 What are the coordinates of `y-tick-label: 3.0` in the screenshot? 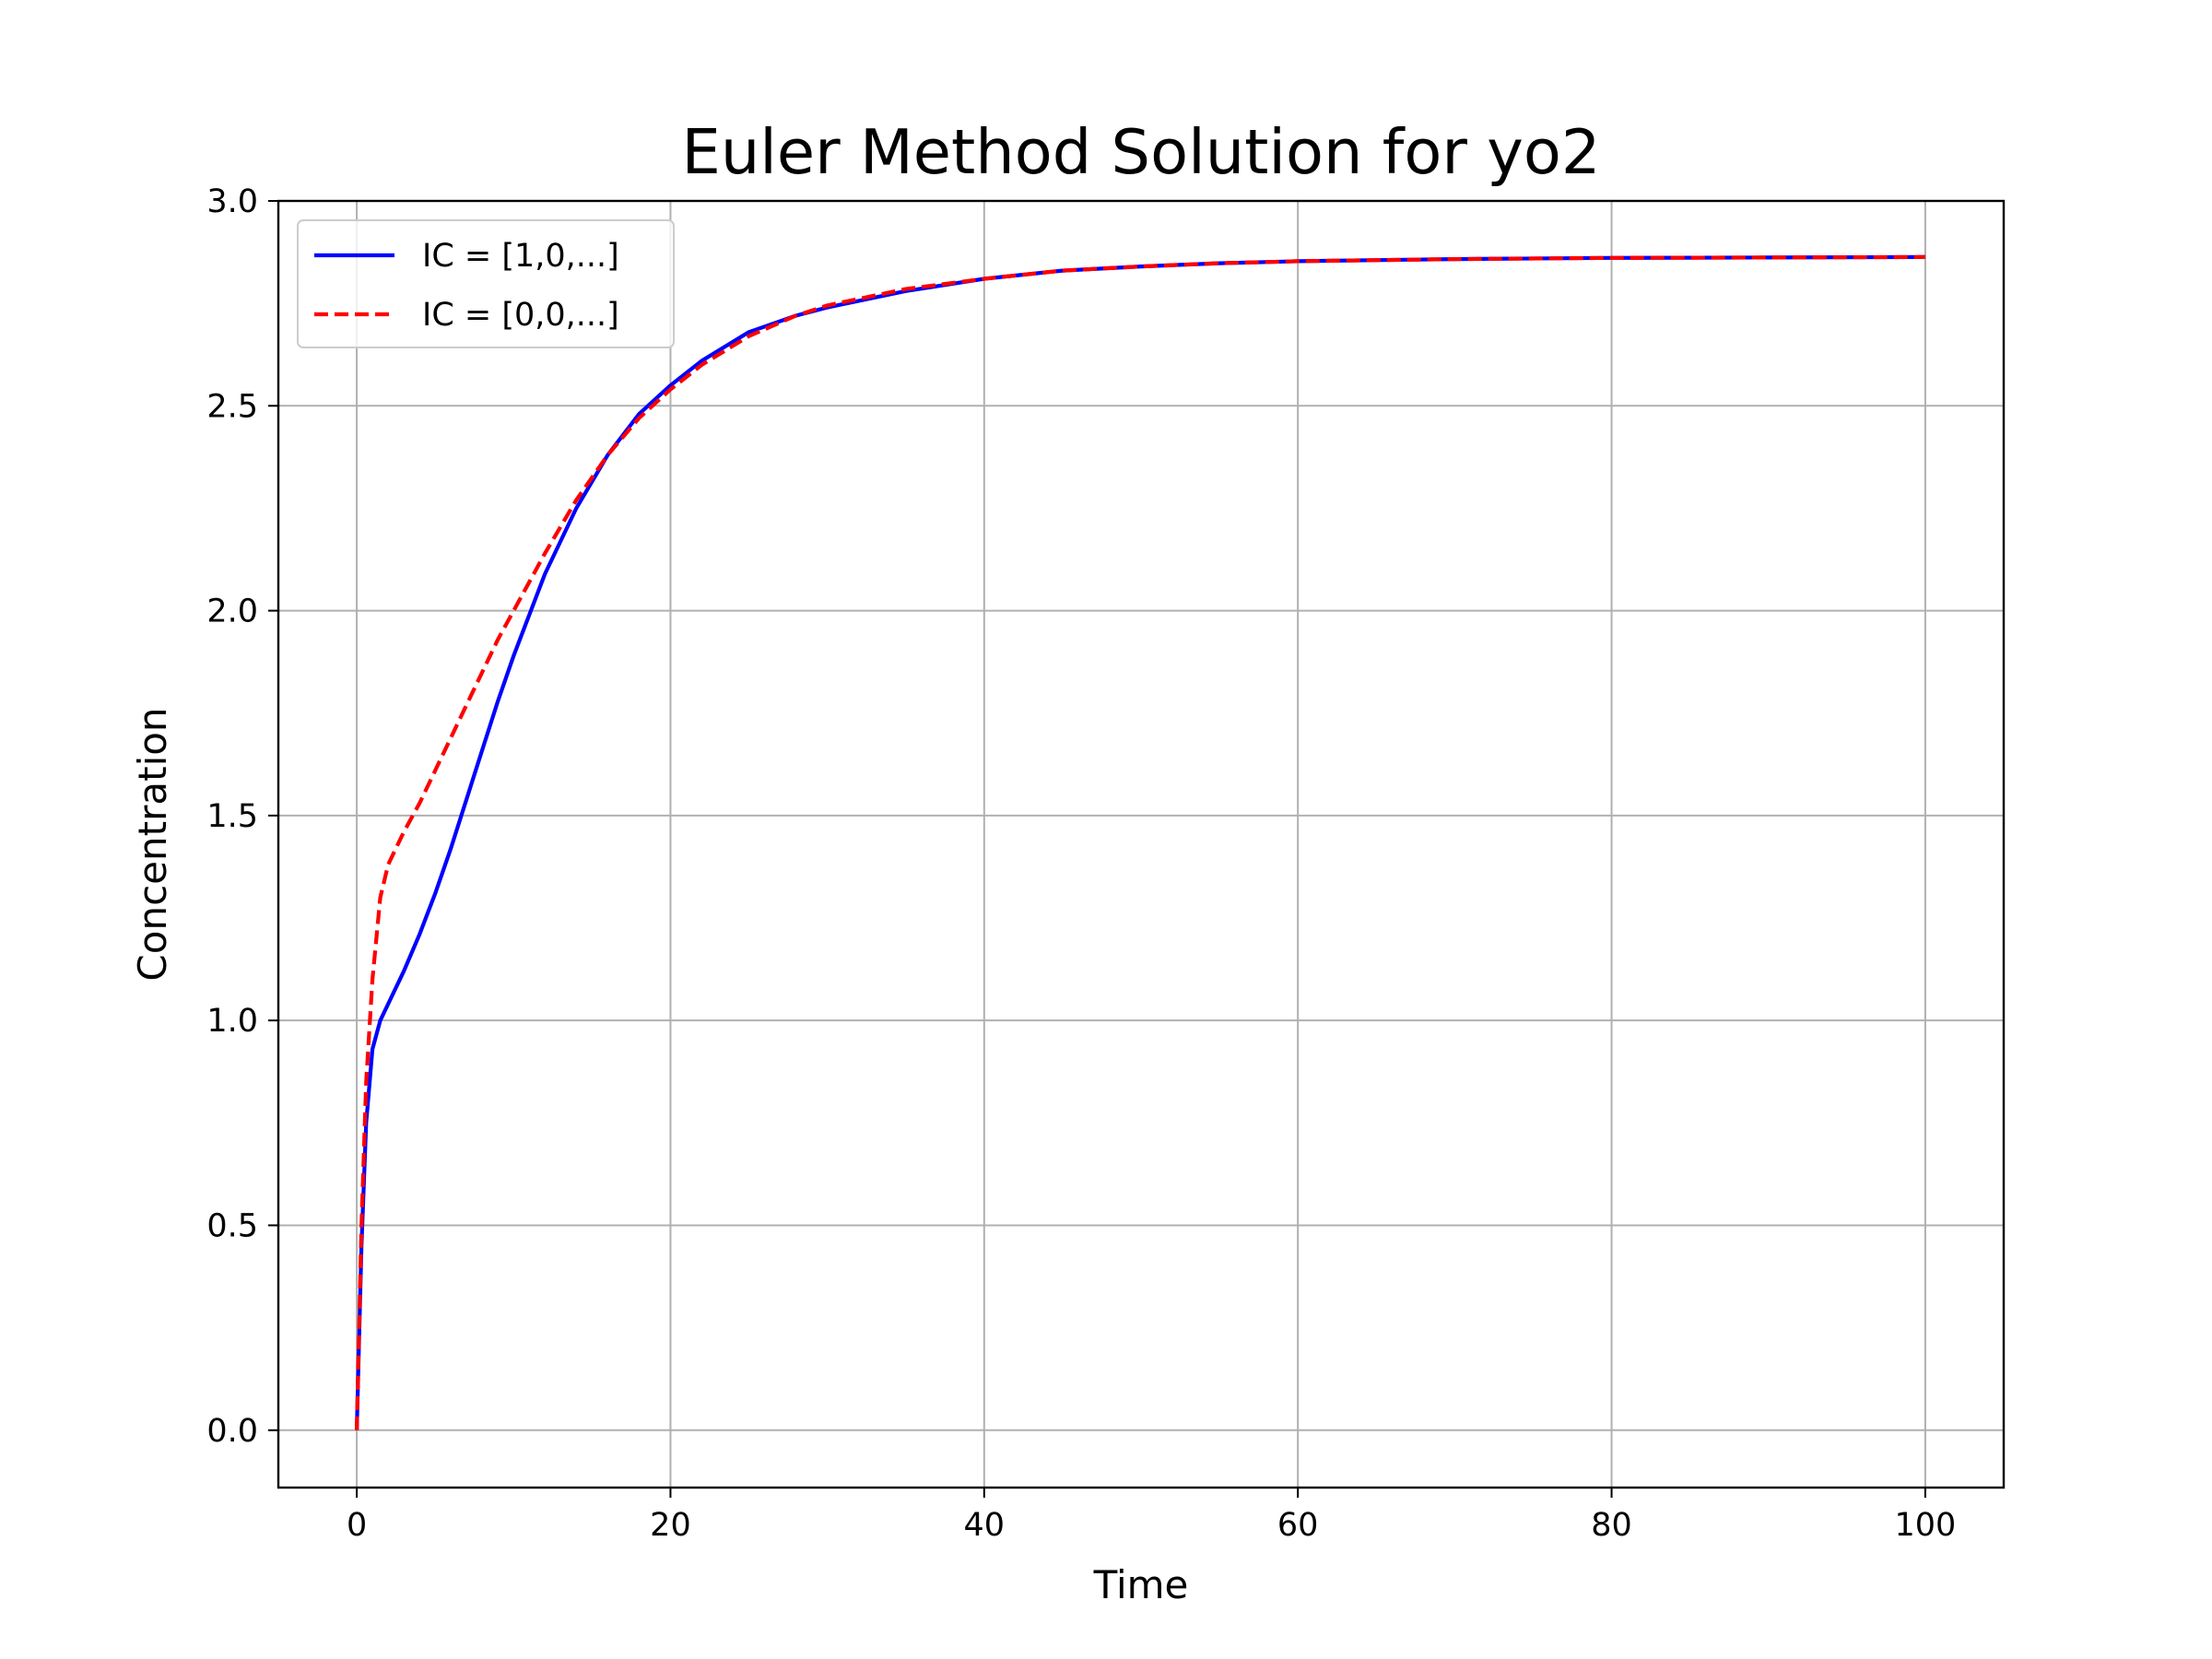 It's located at (232, 201).